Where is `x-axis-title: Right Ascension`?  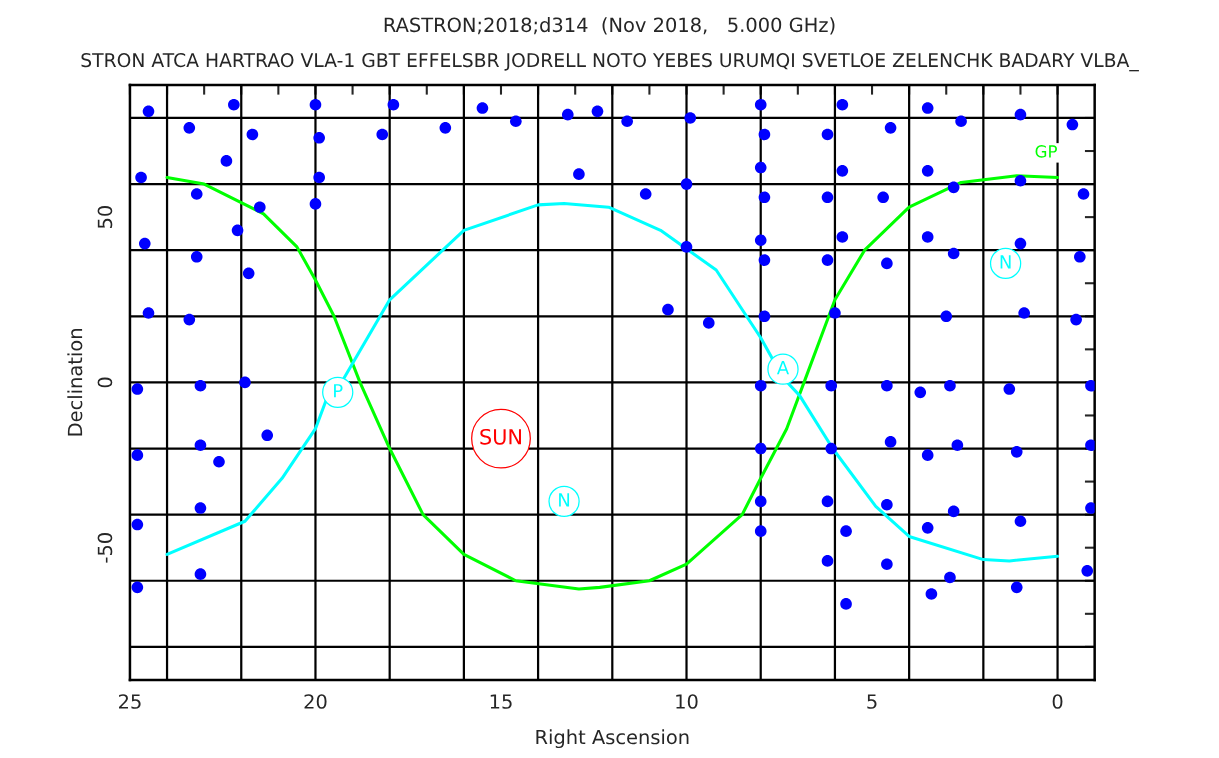
x-axis-title: Right Ascension is located at coordinates (612, 739).